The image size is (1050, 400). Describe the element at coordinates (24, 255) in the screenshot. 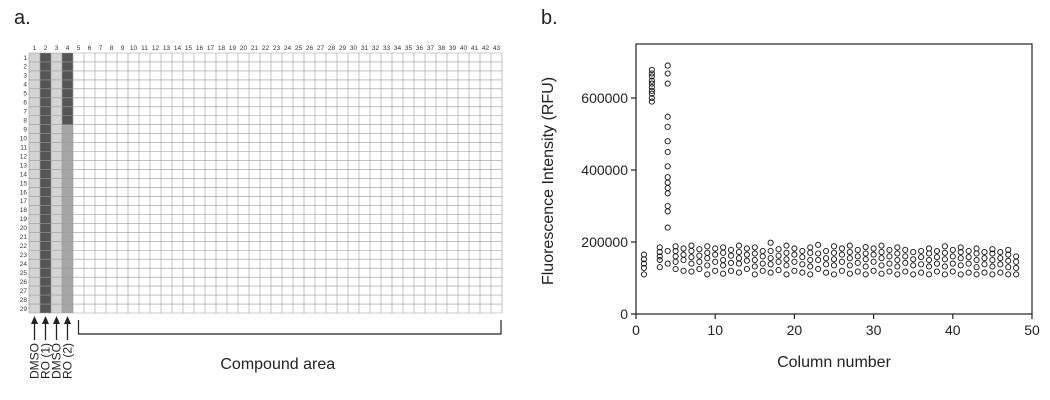

I see `plate-row-label: 23` at that location.